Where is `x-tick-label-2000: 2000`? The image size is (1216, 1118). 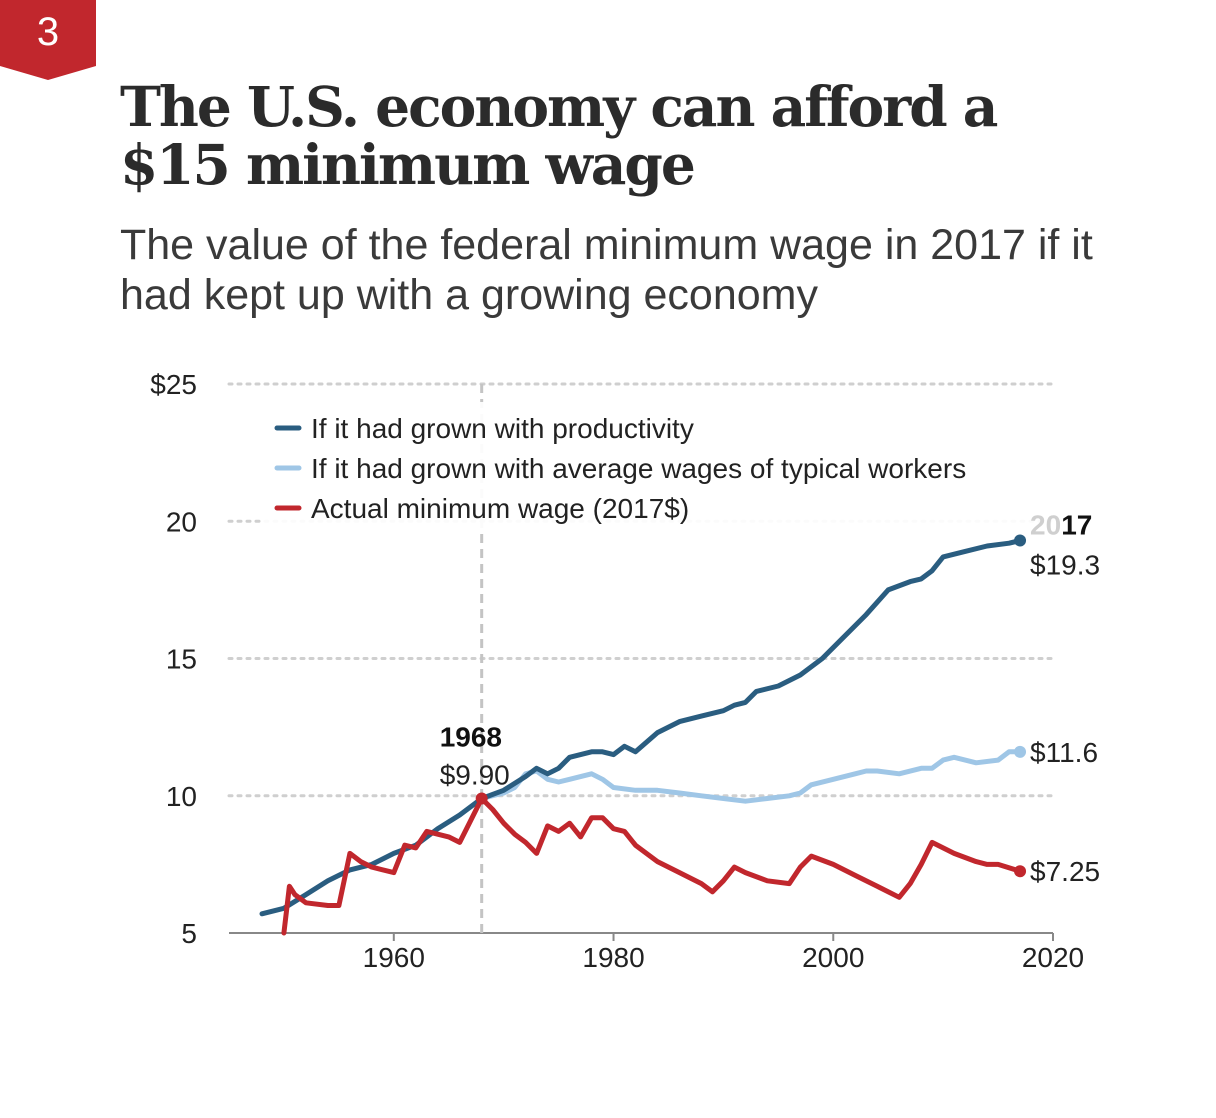 x-tick-label-2000: 2000 is located at coordinates (833, 957).